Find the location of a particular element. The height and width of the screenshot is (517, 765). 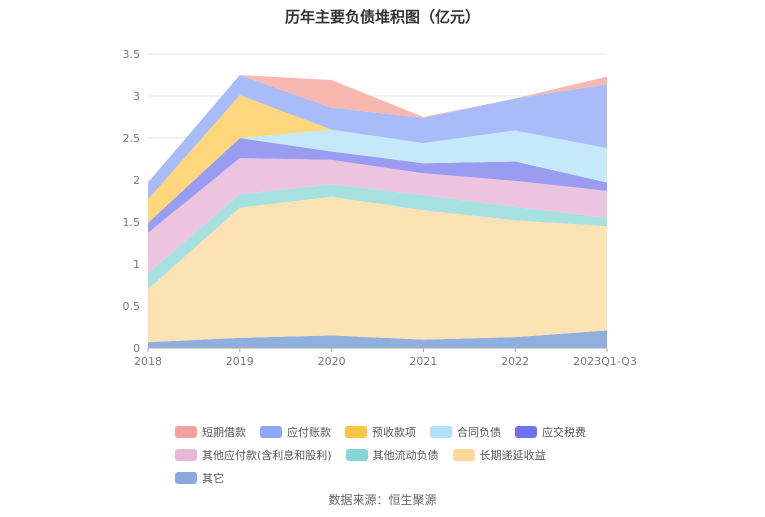

legend-label: 其他应付款(含利息和股利) is located at coordinates (267, 455).